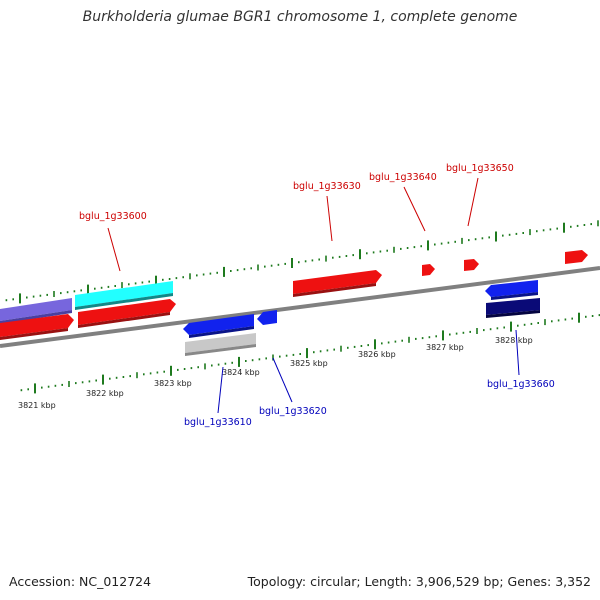 The height and width of the screenshot is (600, 600). I want to click on scale-label-3821: 3821 kbp, so click(37, 405).